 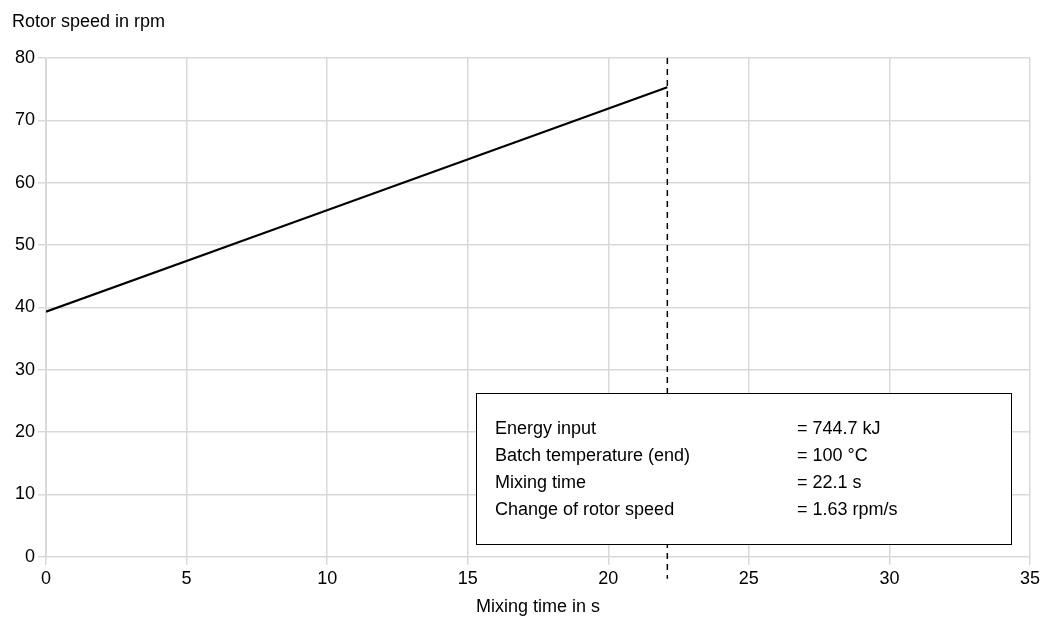 What do you see at coordinates (46, 577) in the screenshot?
I see `x-tick-label: 0` at bounding box center [46, 577].